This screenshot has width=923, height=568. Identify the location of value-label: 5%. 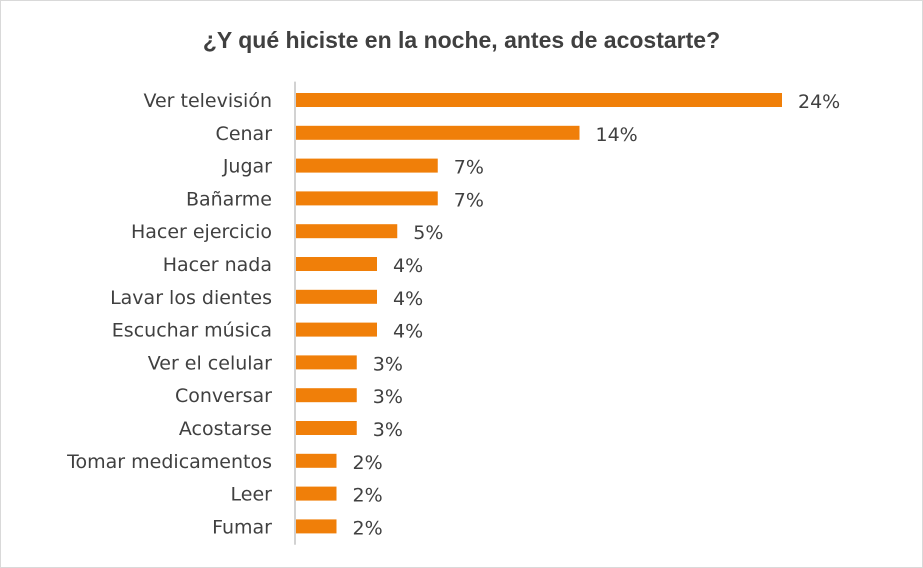
(428, 233).